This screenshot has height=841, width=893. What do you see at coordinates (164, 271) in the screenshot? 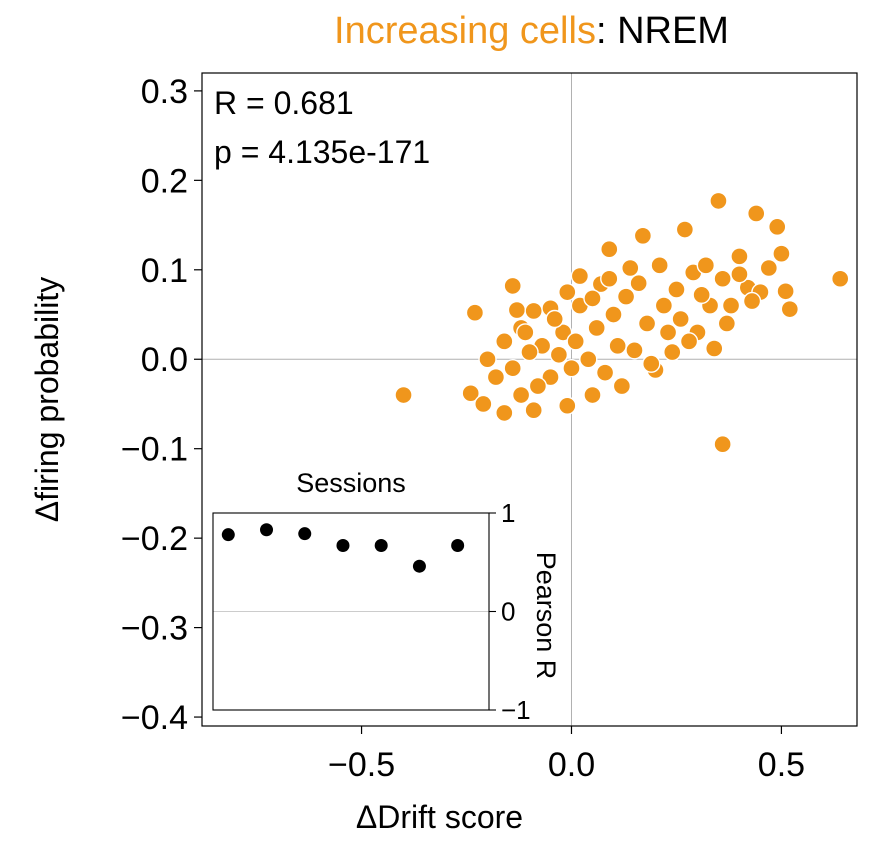
I see `y-tick-label: 0.1` at bounding box center [164, 271].